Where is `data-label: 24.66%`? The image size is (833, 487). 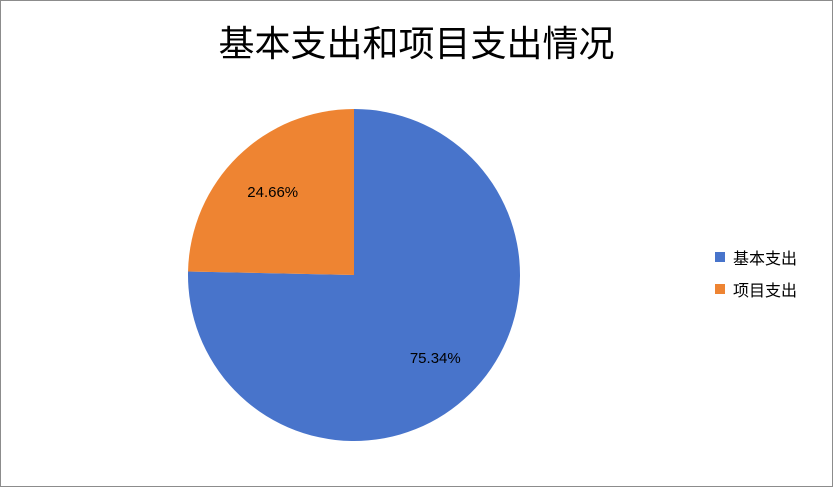 data-label: 24.66% is located at coordinates (272, 192).